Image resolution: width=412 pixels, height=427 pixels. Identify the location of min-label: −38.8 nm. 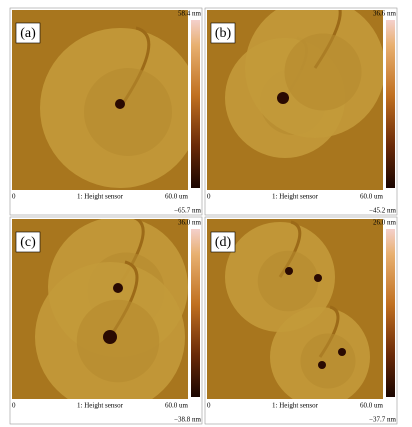
(187, 420).